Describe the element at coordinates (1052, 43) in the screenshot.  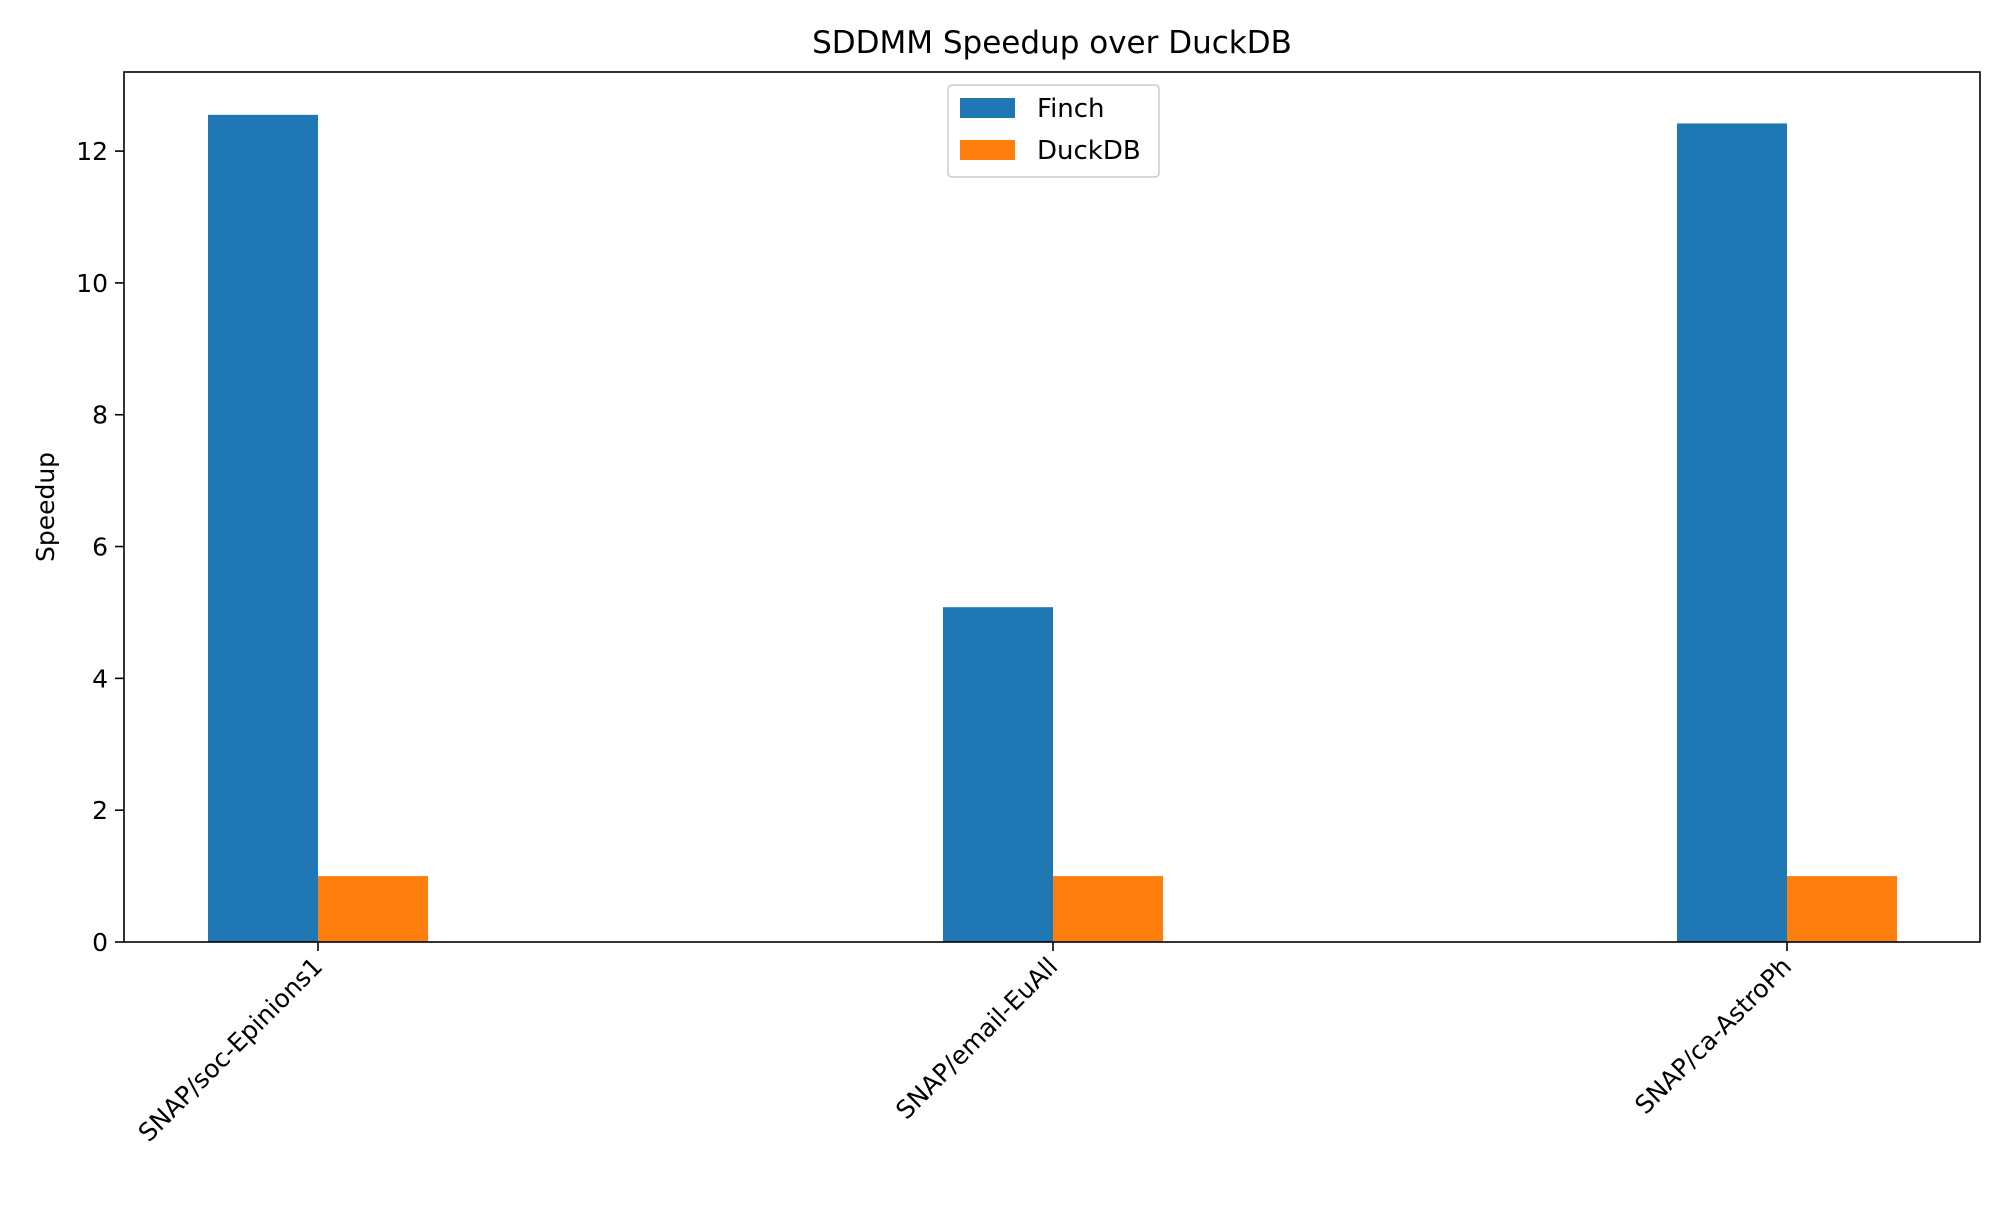
I see `chart-title: SDDMM Speedup over DuckDB` at that location.